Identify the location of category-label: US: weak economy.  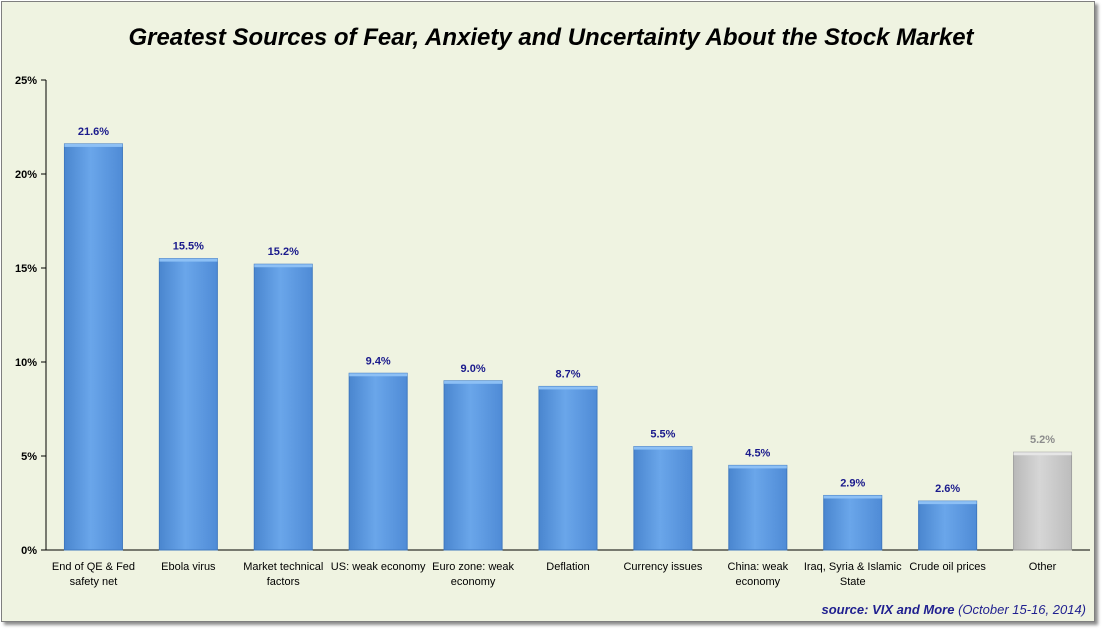
(378, 567).